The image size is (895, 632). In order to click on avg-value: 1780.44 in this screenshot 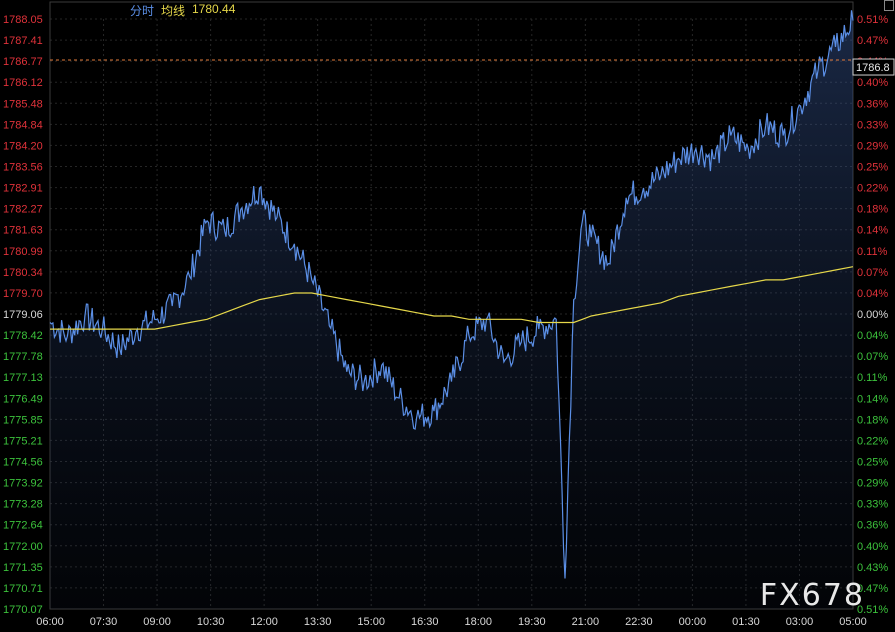, I will do `click(214, 9)`.